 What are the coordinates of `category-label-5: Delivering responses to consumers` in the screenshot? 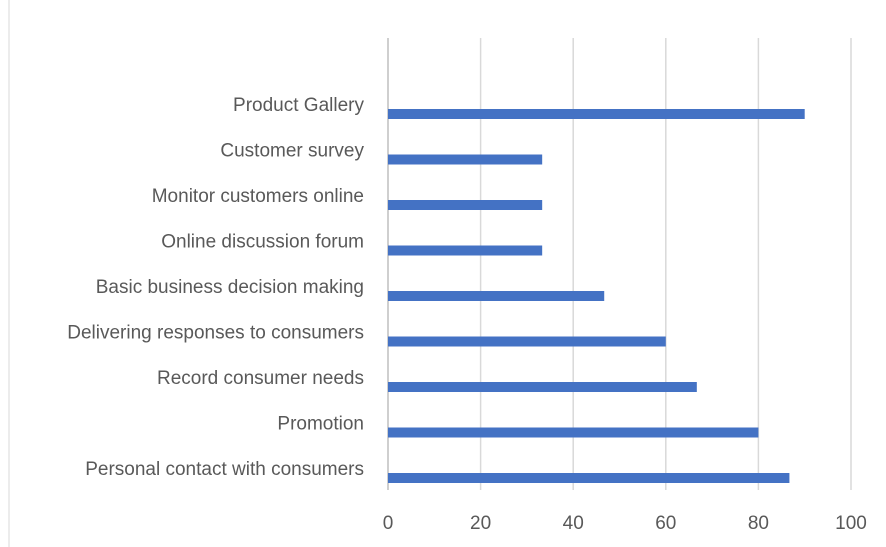 It's located at (215, 333).